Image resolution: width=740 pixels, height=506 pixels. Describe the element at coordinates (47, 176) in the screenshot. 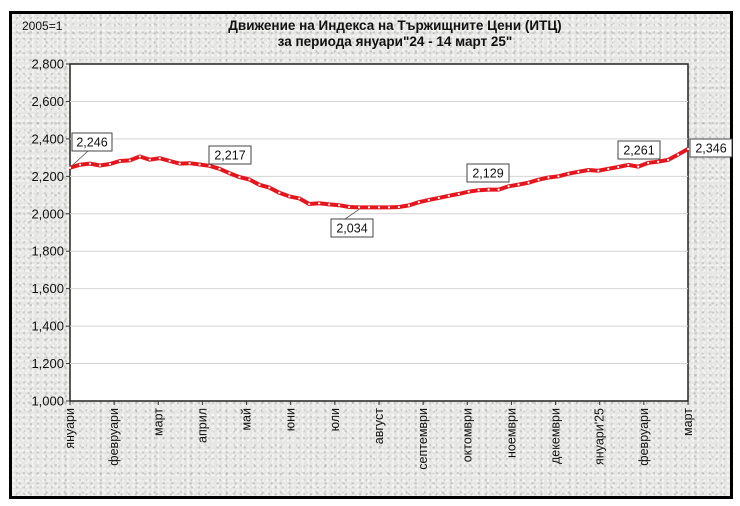

I see `y-tick-label: 2,200` at that location.